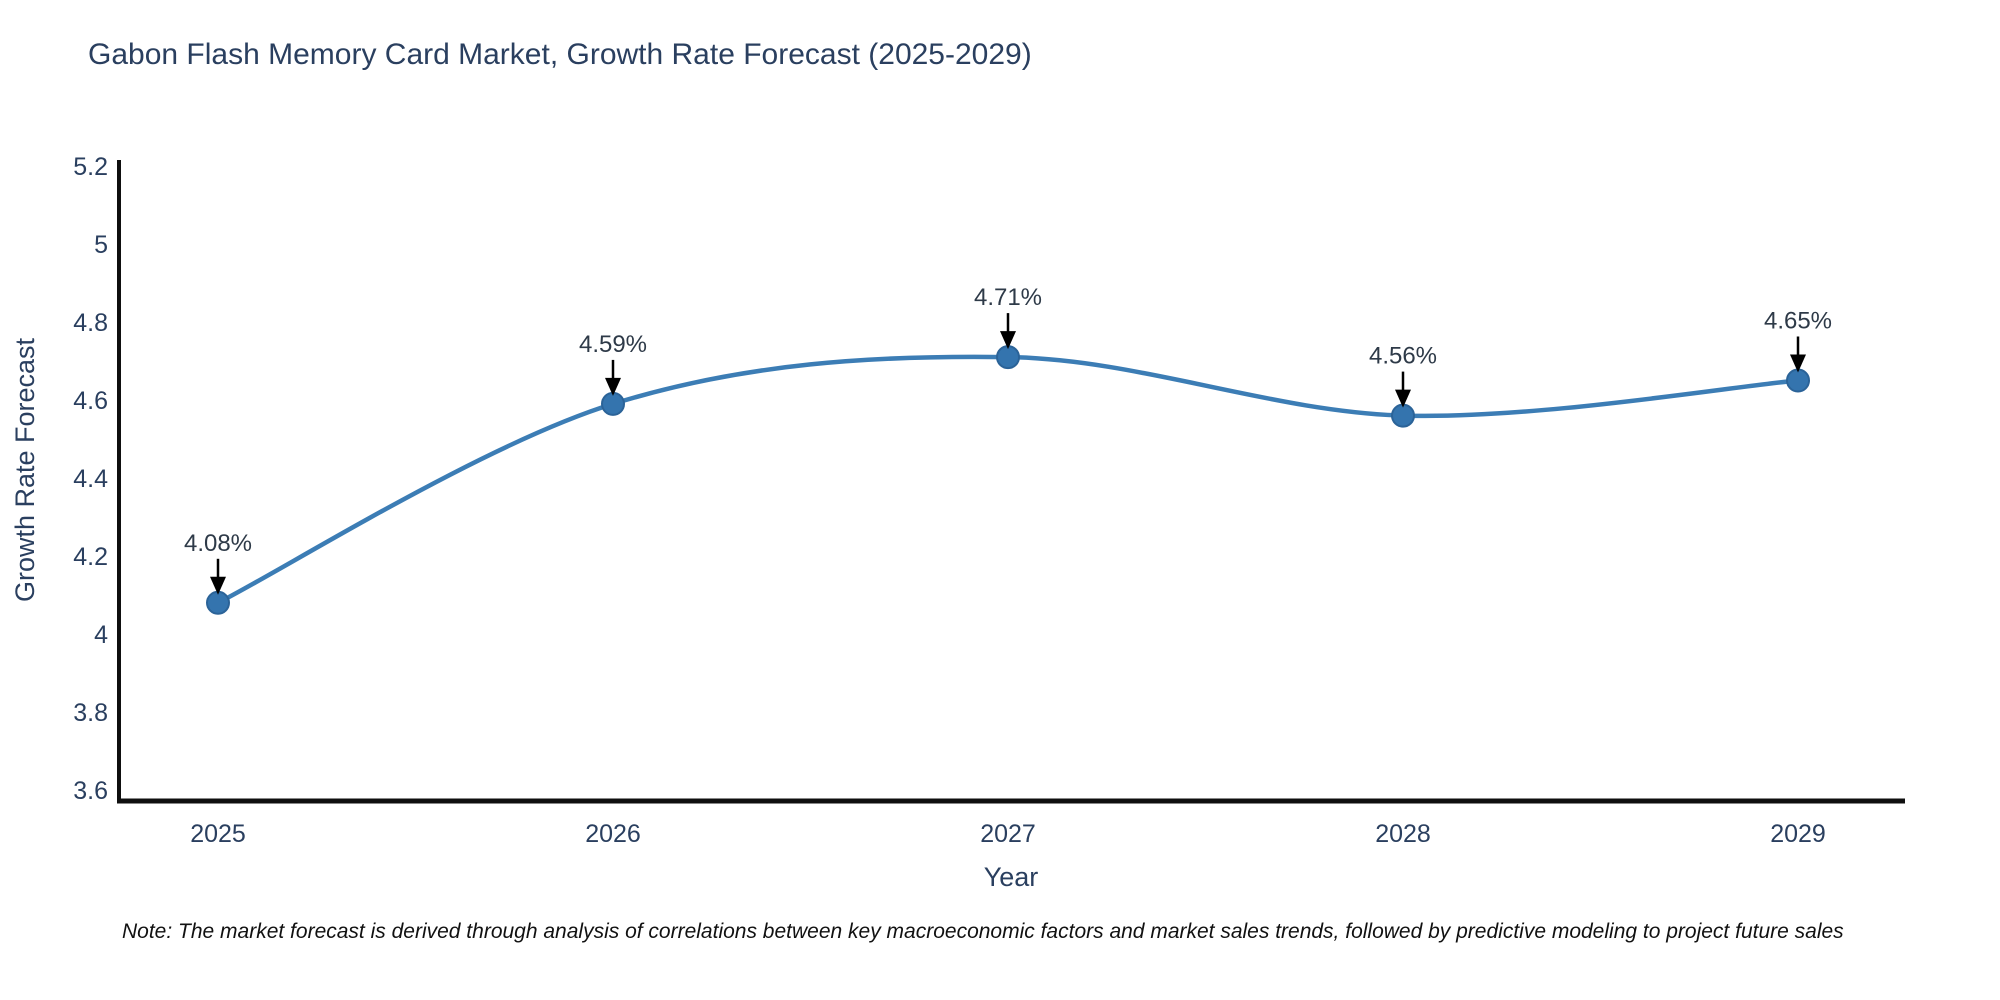  Describe the element at coordinates (90, 713) in the screenshot. I see `y-tick-label: 3.8` at that location.